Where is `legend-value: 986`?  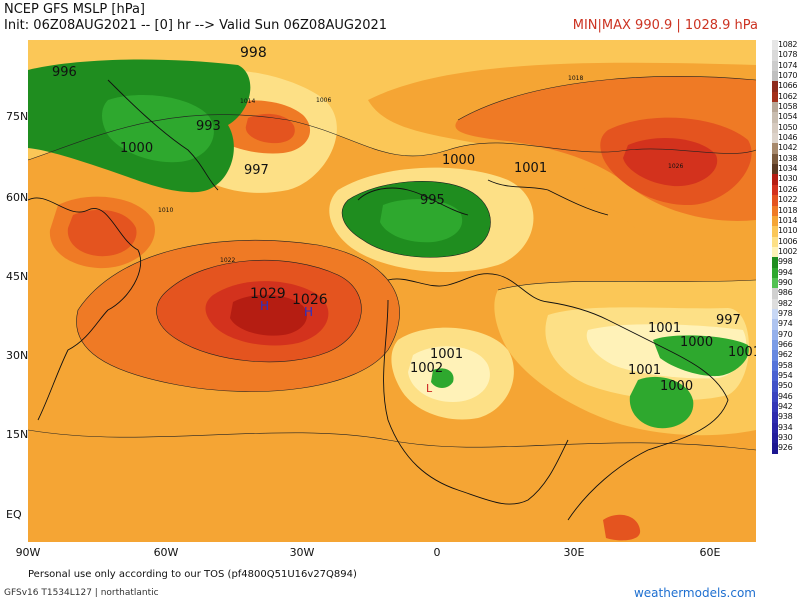
legend-value: 986 is located at coordinates (785, 293).